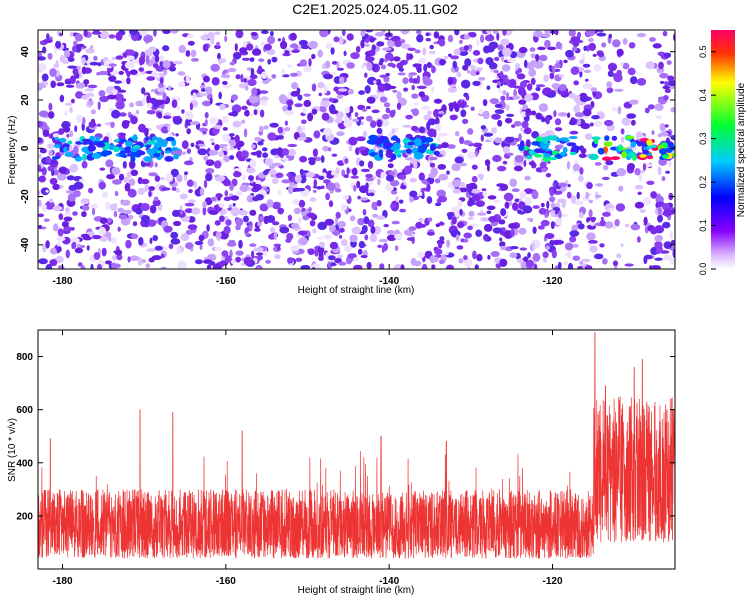 This screenshot has height=600, width=750. Describe the element at coordinates (375, 9) in the screenshot. I see `chart-title: C2E1.2025.024.05.11.G02` at that location.